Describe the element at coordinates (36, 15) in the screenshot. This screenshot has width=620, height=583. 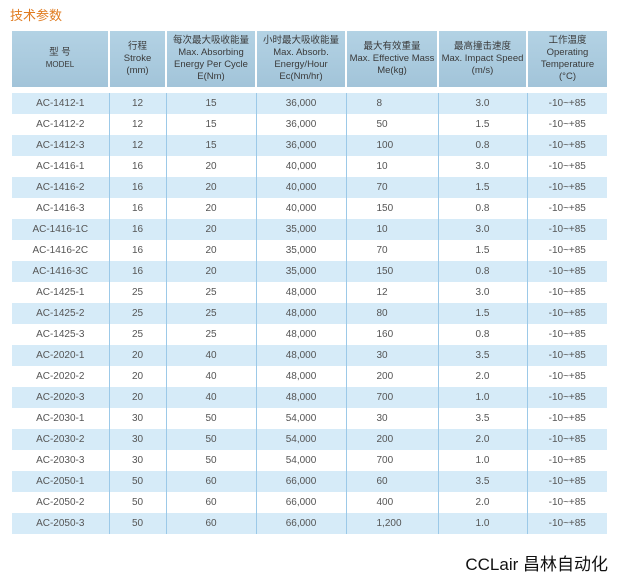
I see `section-title: 技术参数` at that location.